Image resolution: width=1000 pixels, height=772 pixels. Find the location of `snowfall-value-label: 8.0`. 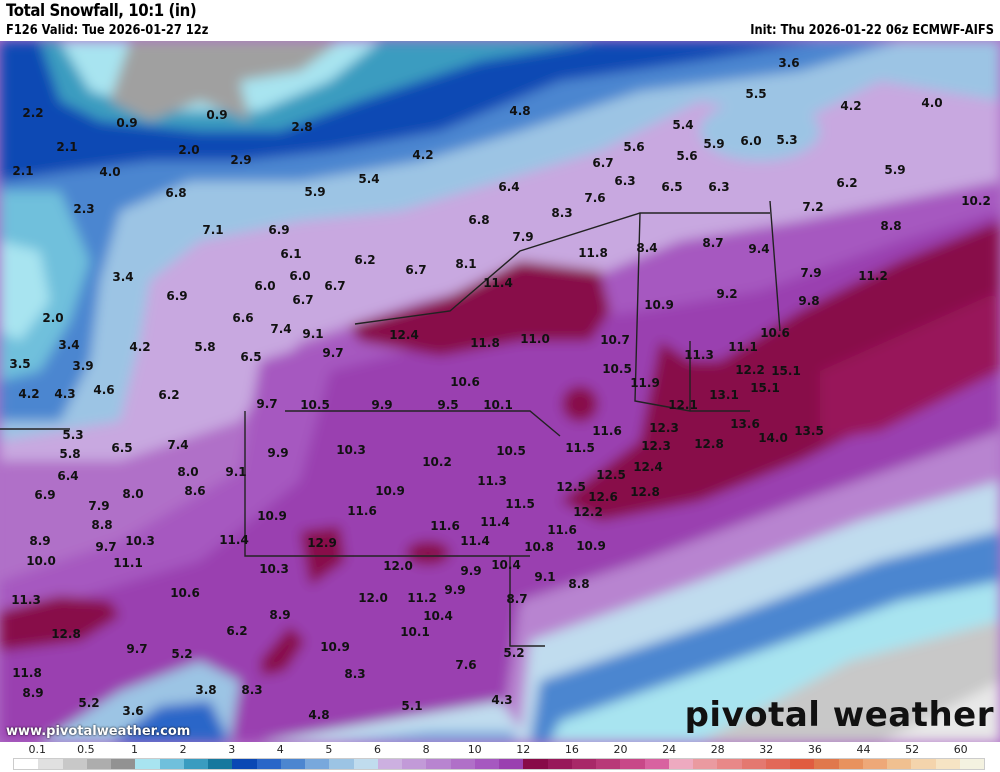

snowfall-value-label: 8.0 is located at coordinates (133, 494).